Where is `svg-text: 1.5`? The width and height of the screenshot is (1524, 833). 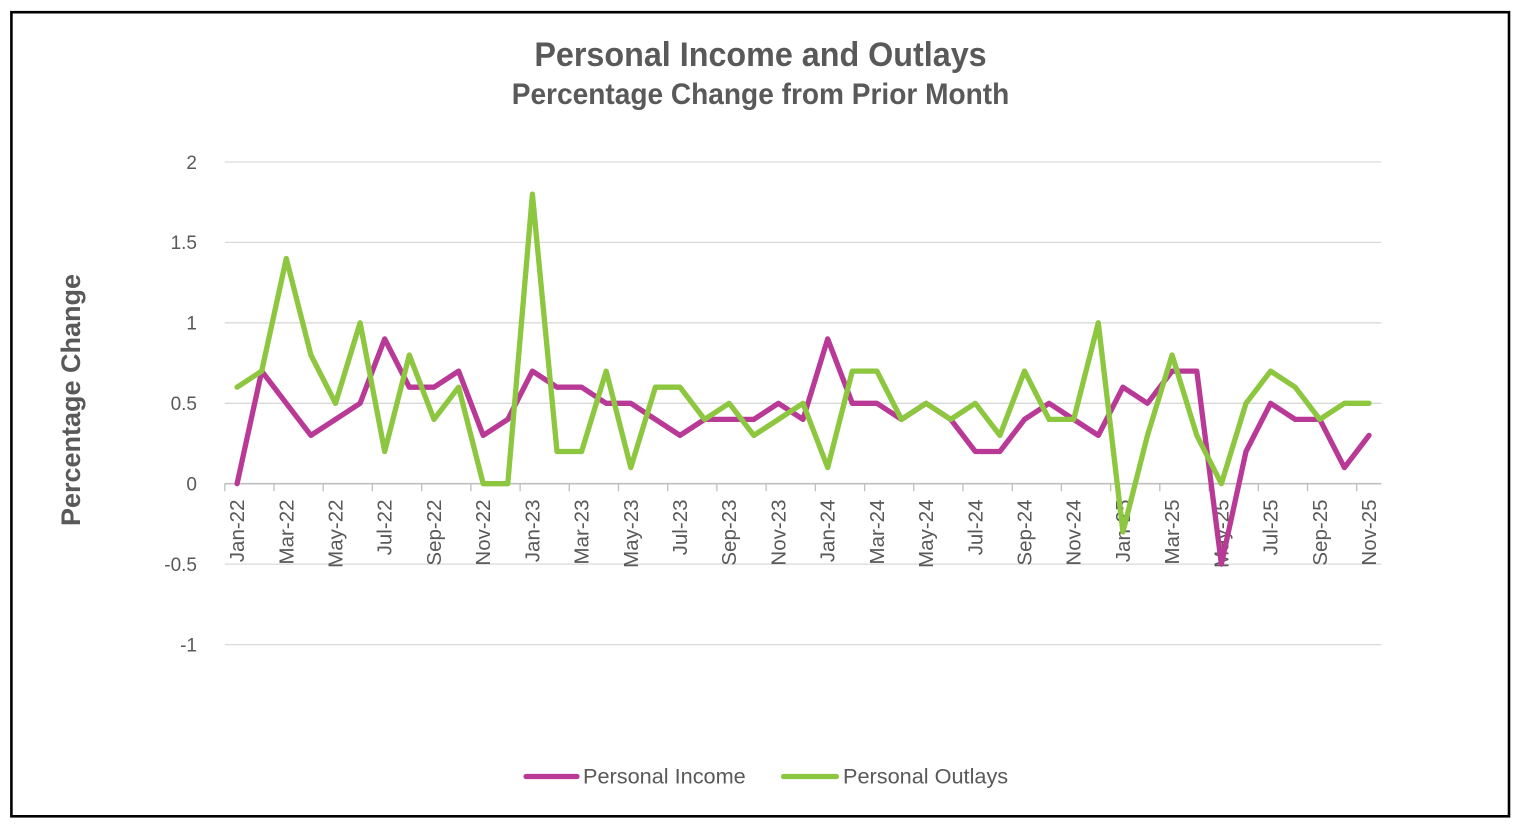
svg-text: 1.5 is located at coordinates (184, 243).